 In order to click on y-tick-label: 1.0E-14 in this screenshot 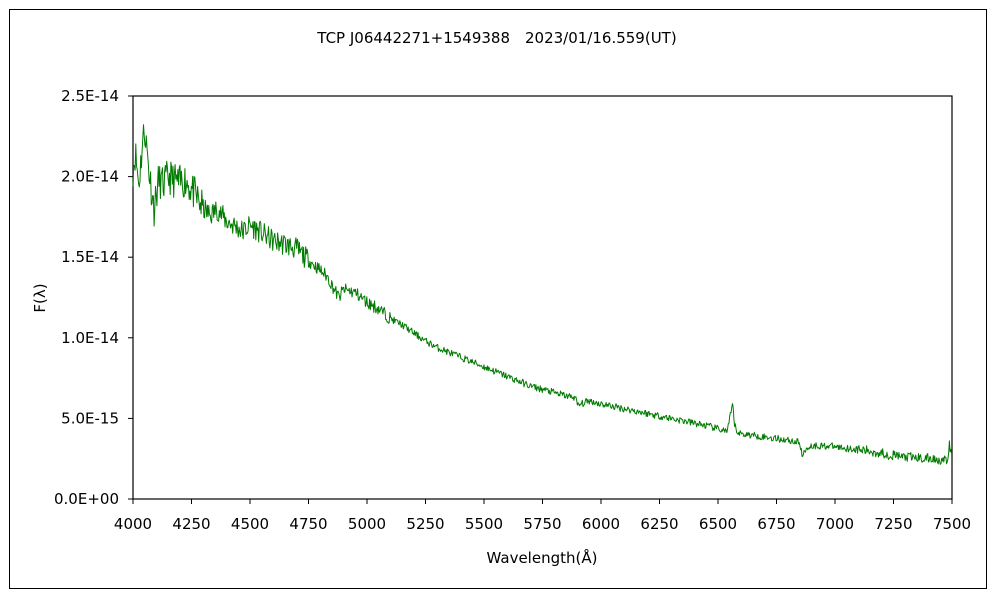, I will do `click(90, 338)`.